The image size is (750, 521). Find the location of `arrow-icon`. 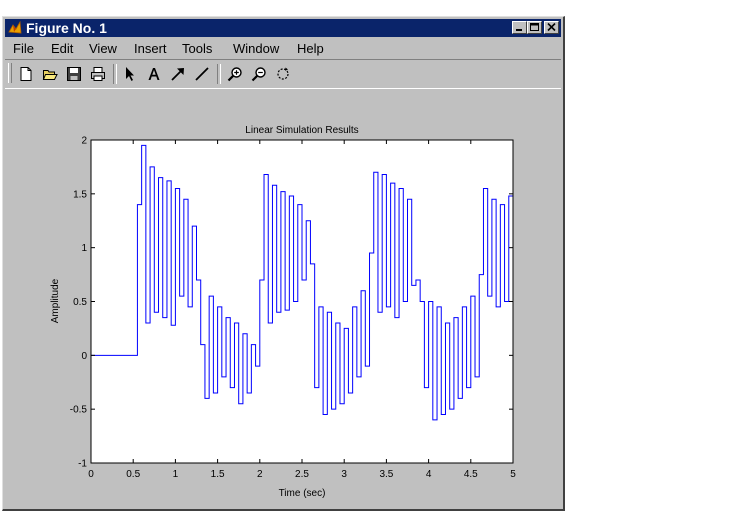

arrow-icon is located at coordinates (177, 74).